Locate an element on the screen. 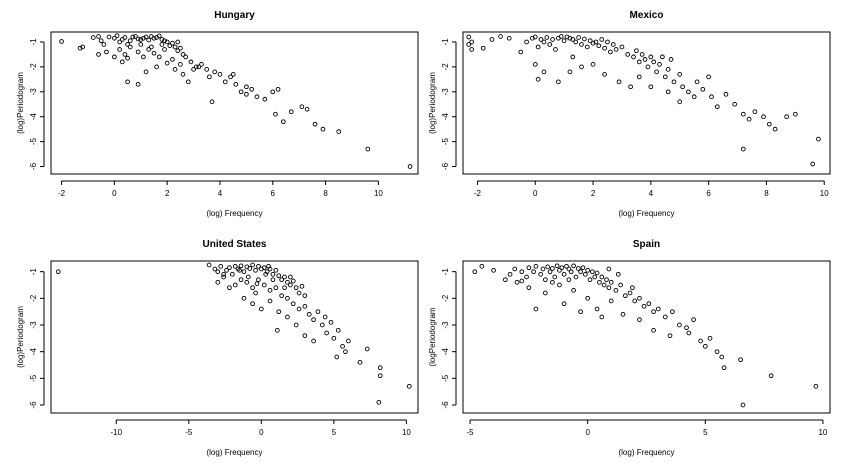 The image size is (861, 468). x-tick-label: -10 is located at coordinates (116, 432).